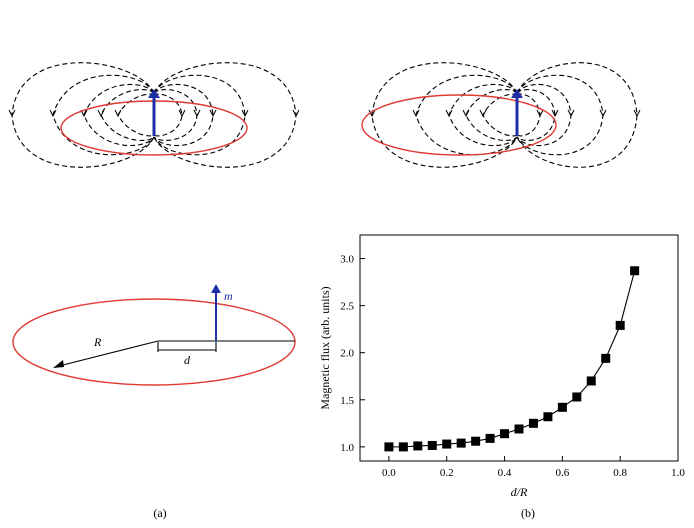 This screenshot has height=528, width=694. I want to click on current-loop-offset, so click(459, 125).